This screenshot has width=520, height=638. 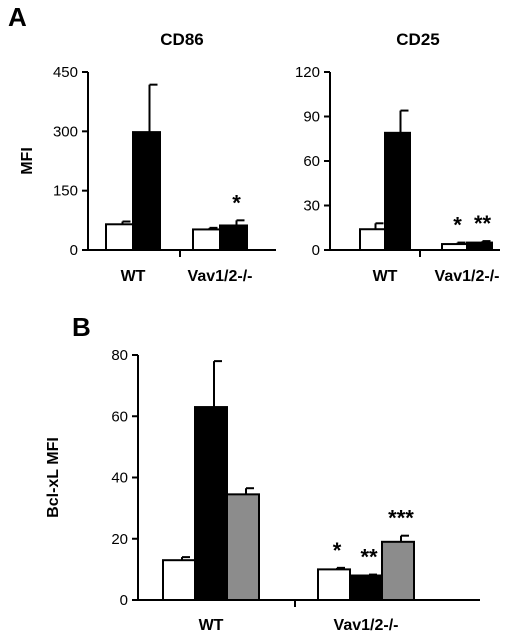 I want to click on cd25-category-label: Vav1/2-/-, so click(x=467, y=276).